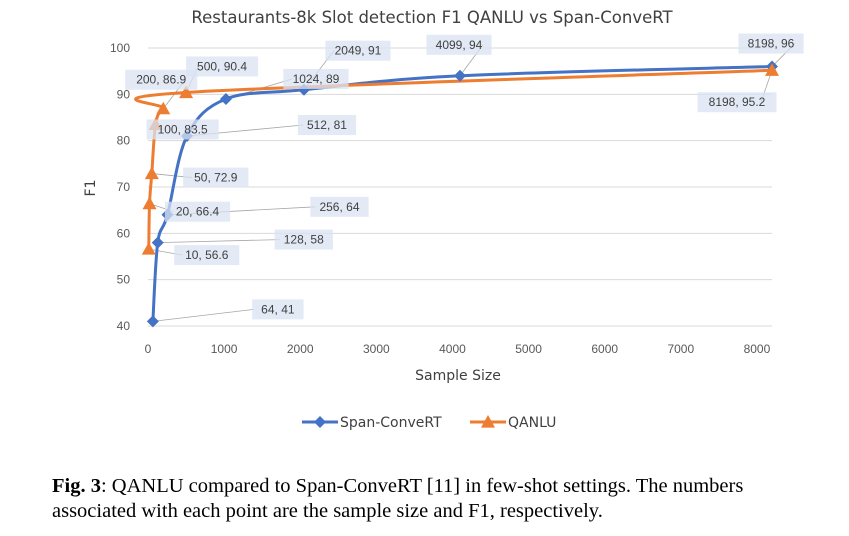 This screenshot has height=536, width=849. I want to click on data-label: 2049, 91, so click(358, 51).